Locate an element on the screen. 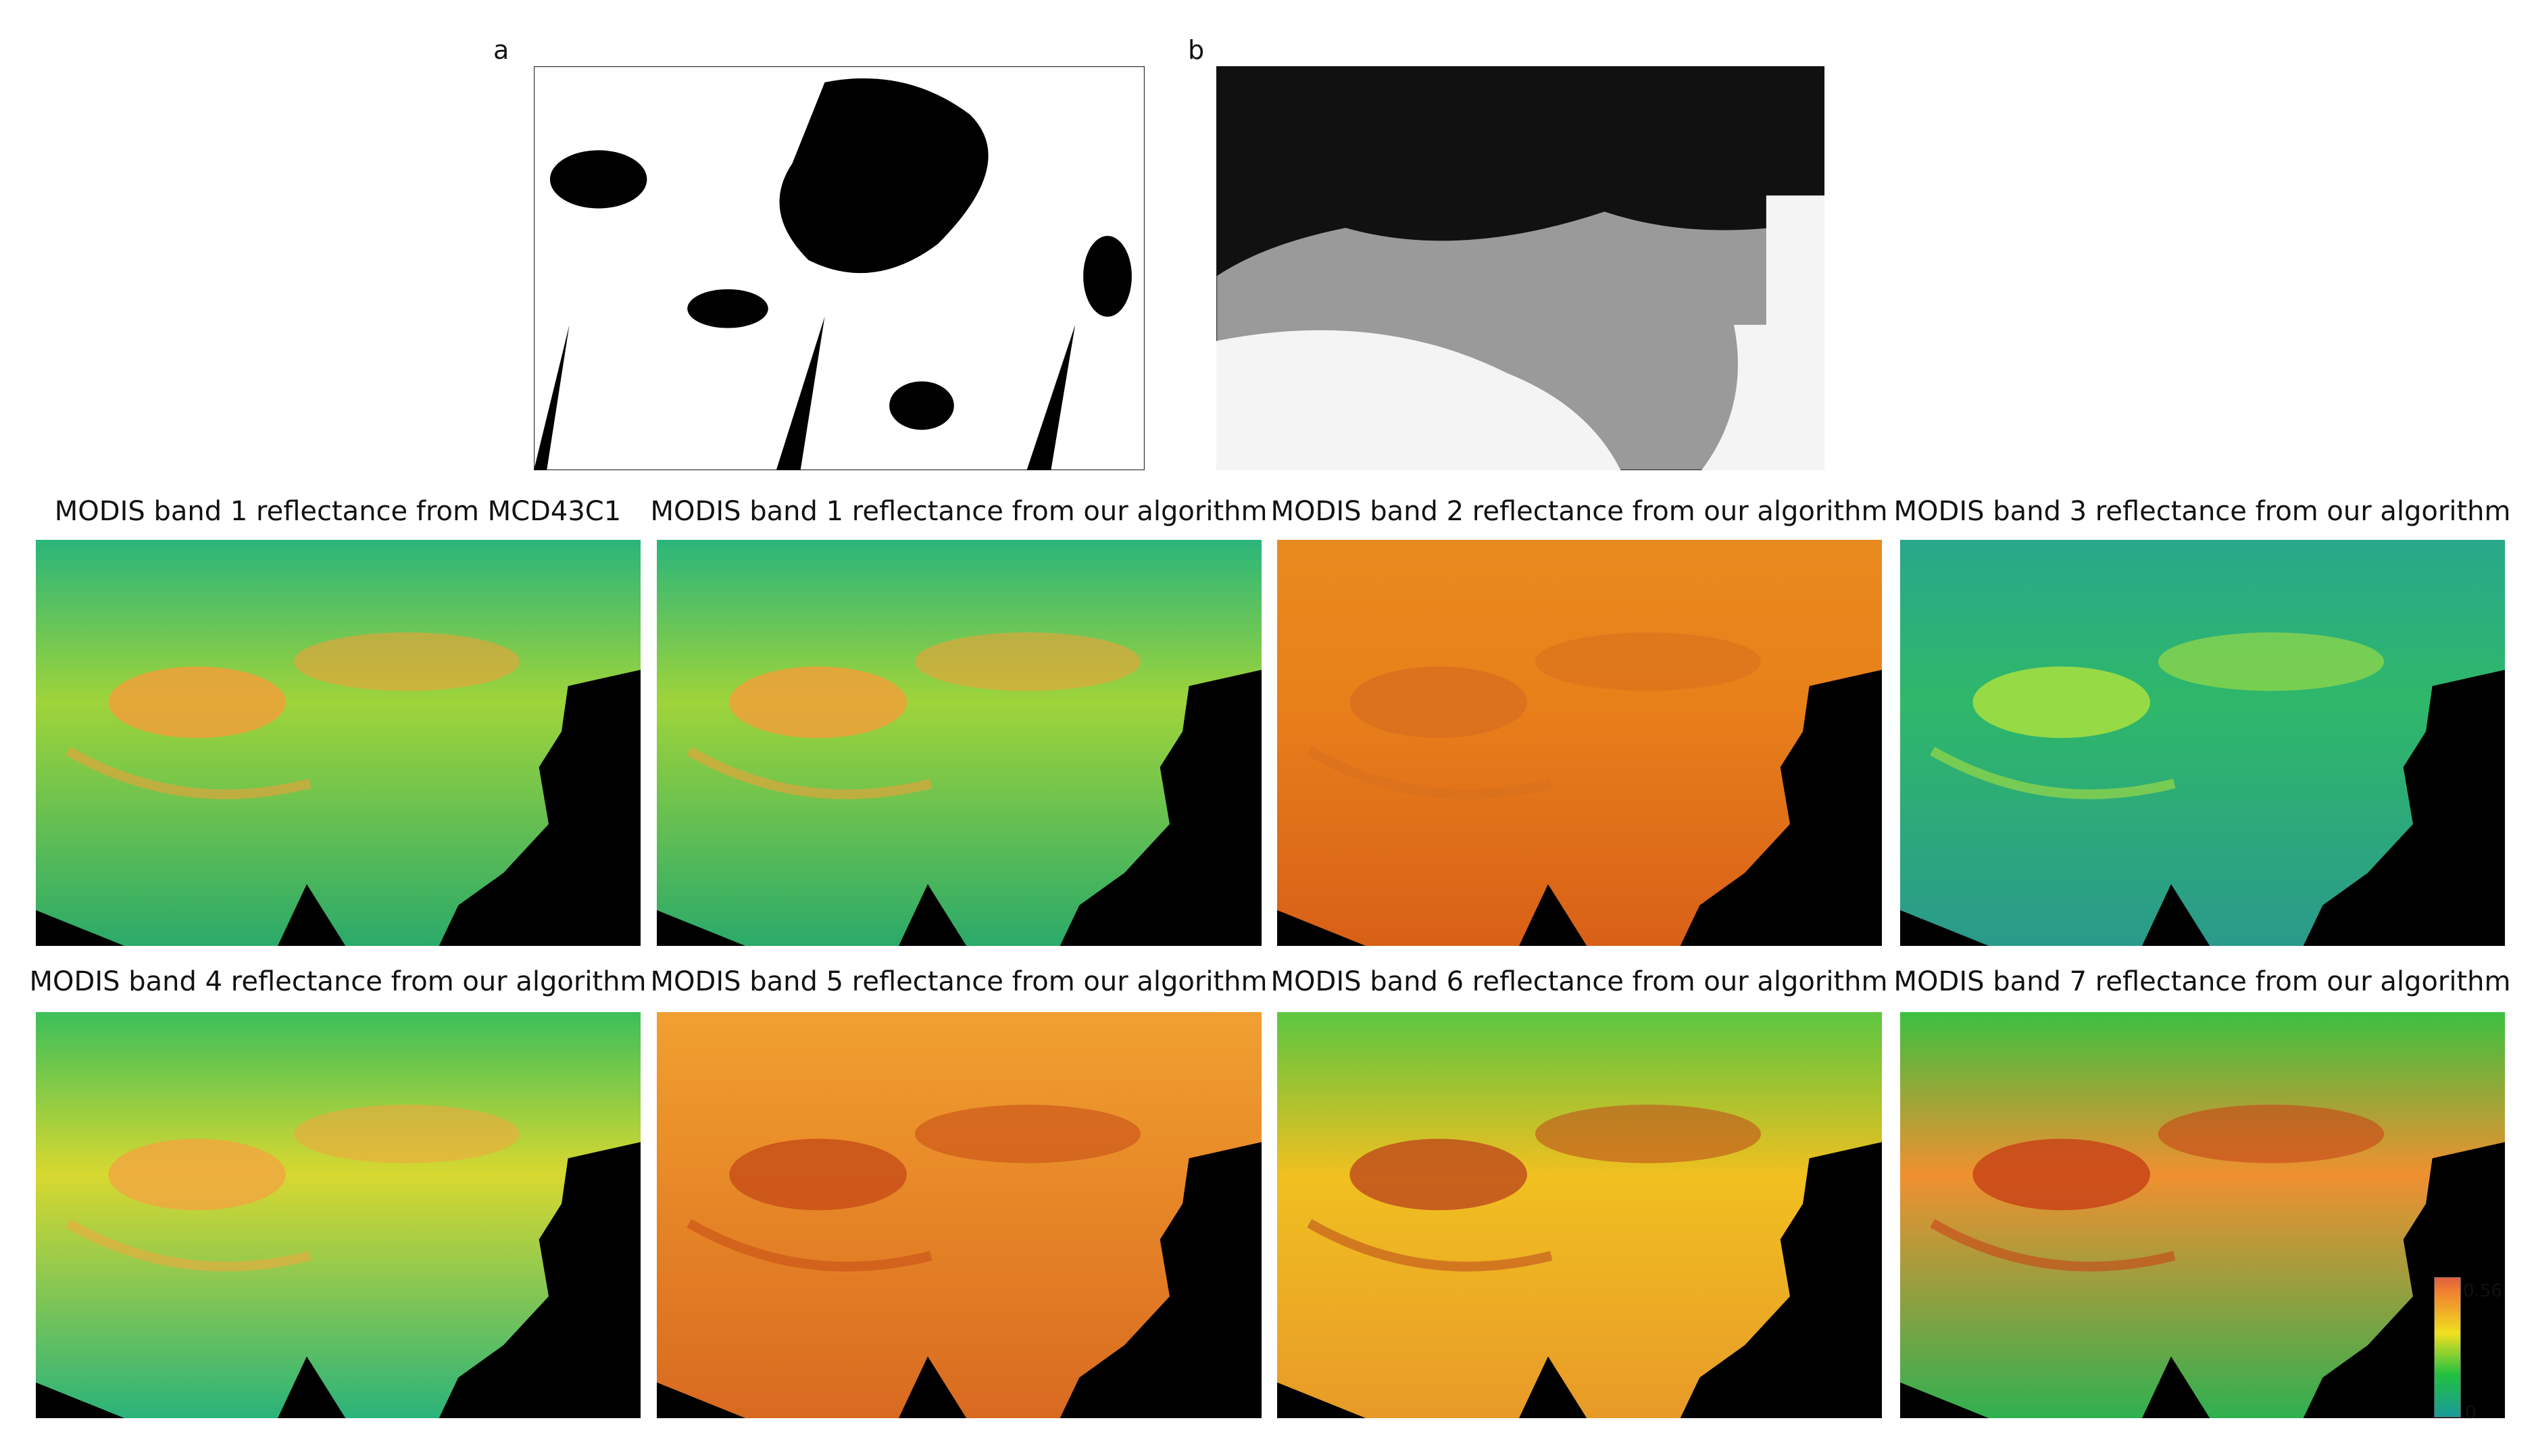 This screenshot has width=2536, height=1456. panel-label: a is located at coordinates (501, 50).